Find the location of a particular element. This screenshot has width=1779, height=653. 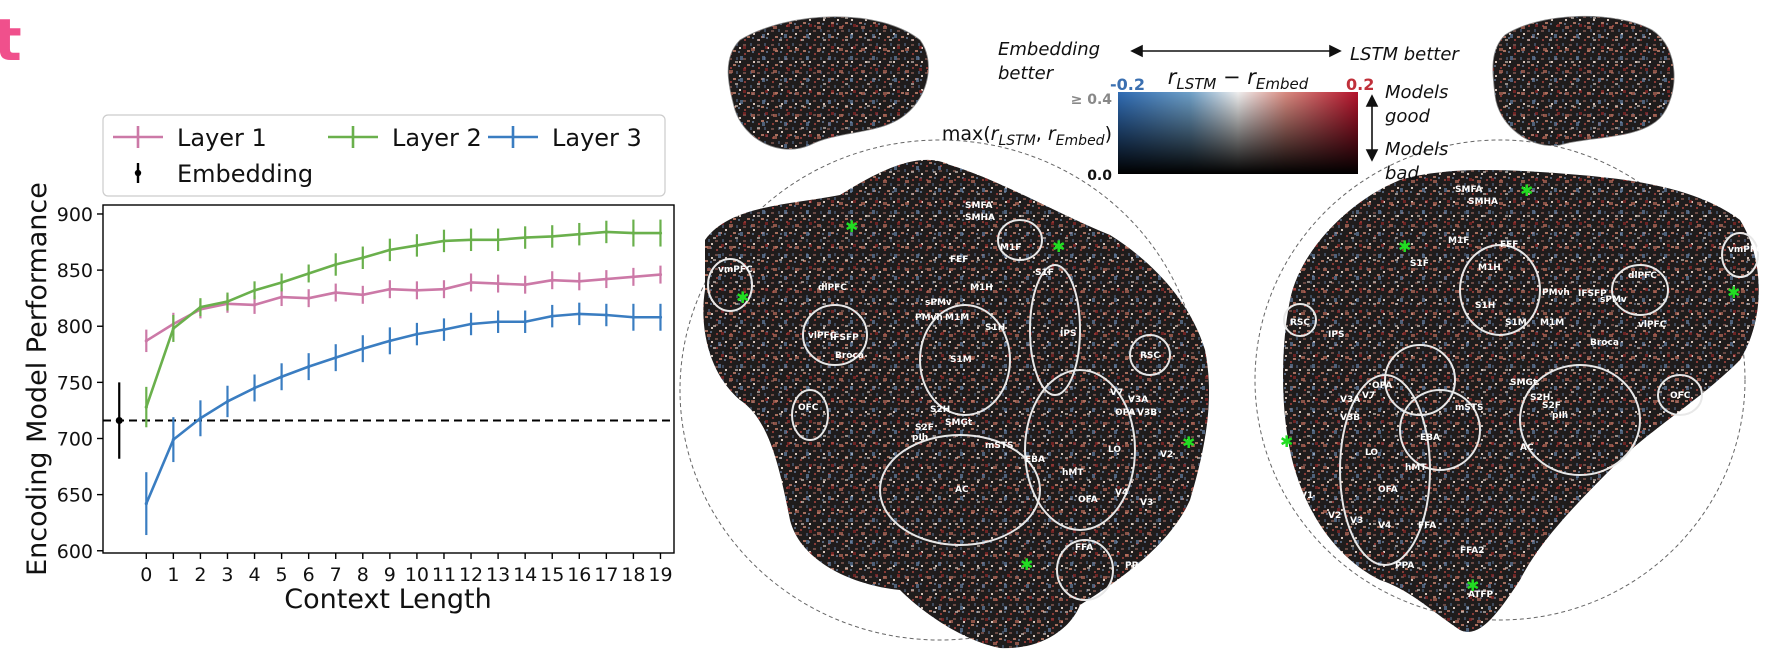

x-tick-label: 3 is located at coordinates (227, 575).